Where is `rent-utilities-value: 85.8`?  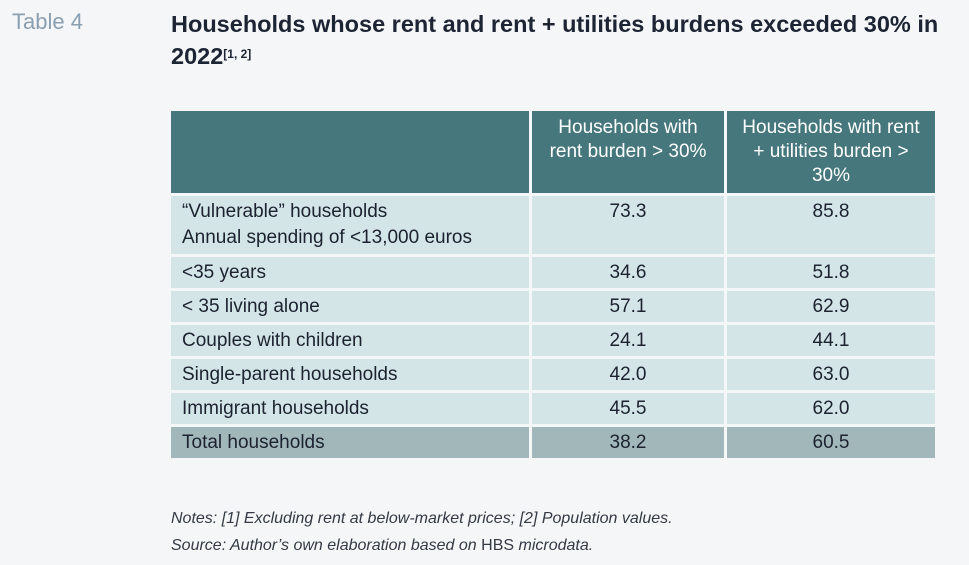 rent-utilities-value: 85.8 is located at coordinates (831, 225).